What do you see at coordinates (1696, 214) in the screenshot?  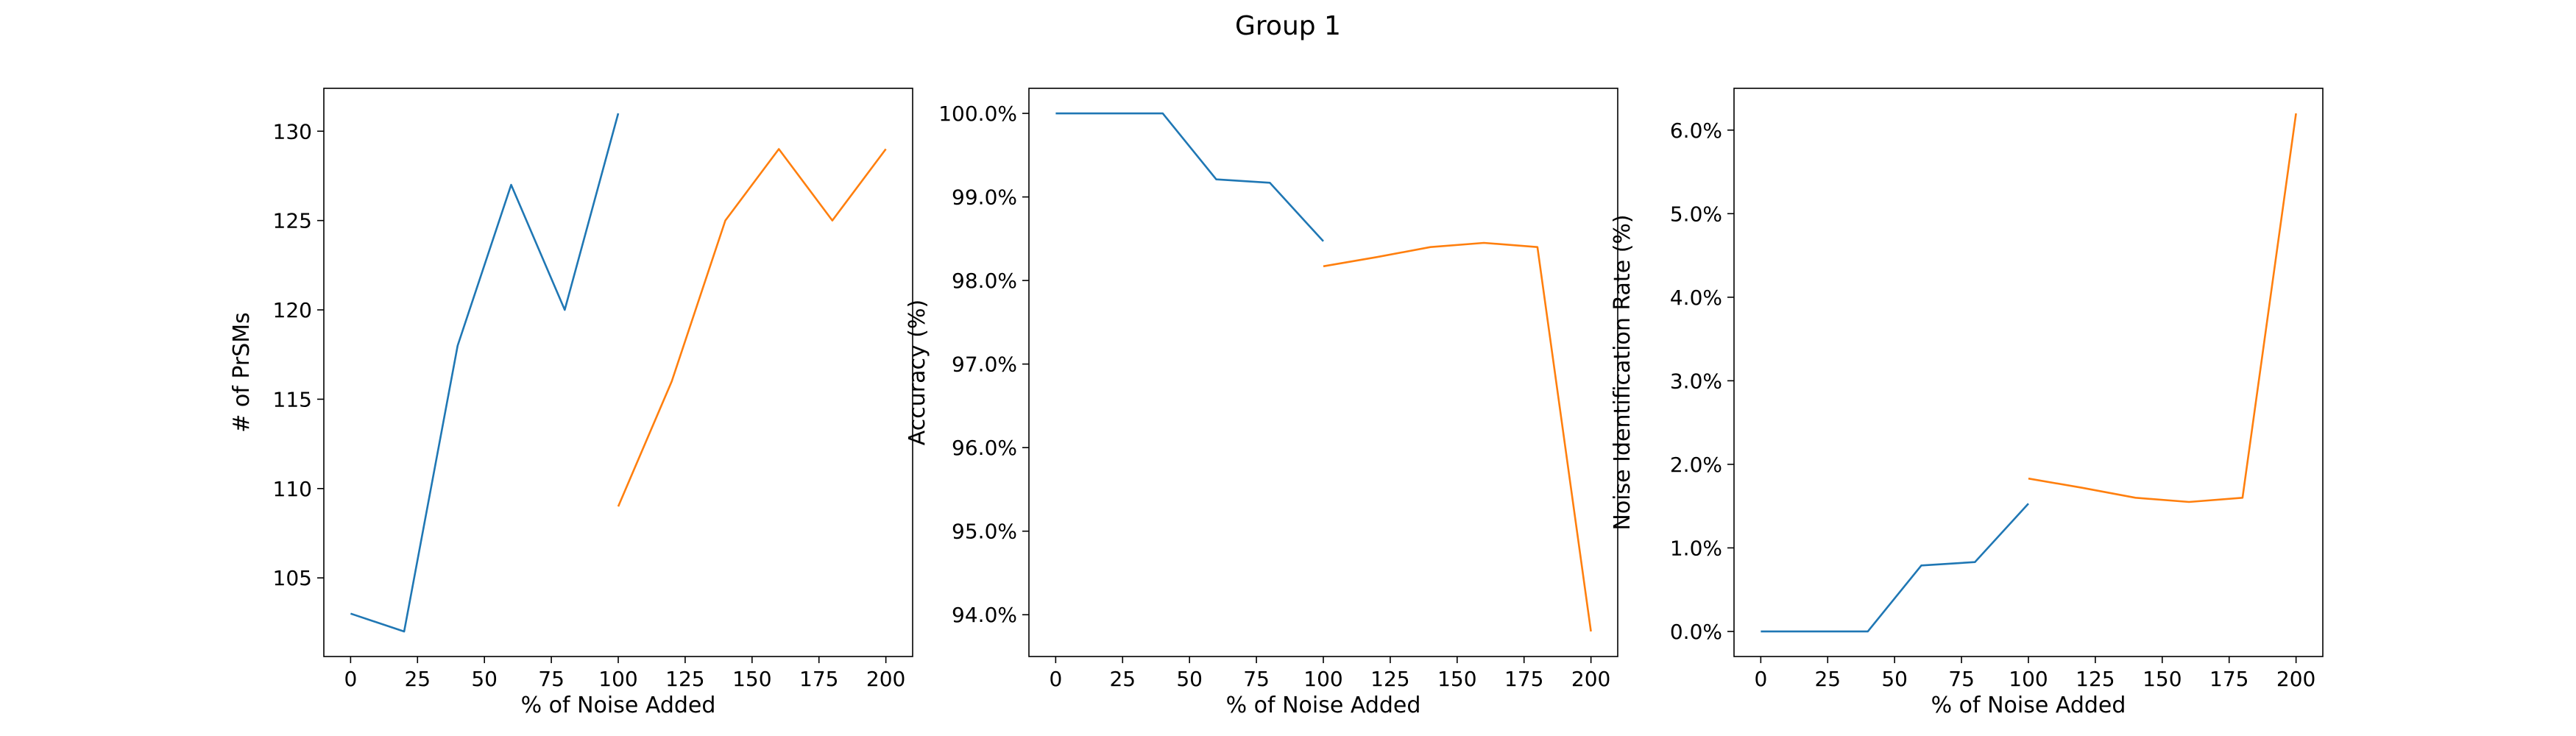 I see `y-tick-label: 5.0%` at bounding box center [1696, 214].